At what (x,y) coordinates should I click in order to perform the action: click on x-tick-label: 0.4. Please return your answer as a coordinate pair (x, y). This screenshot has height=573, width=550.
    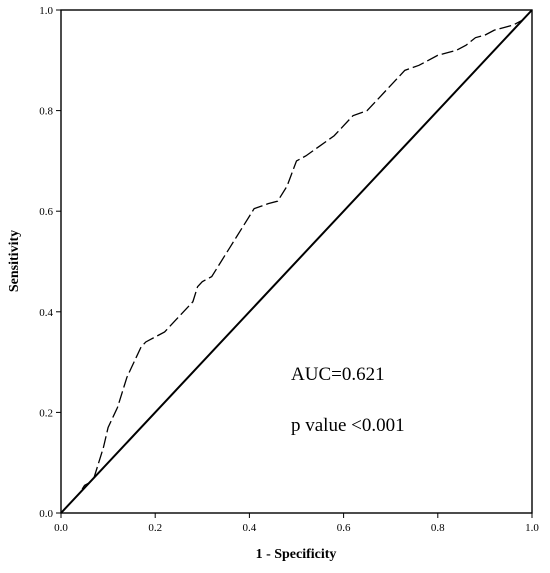
    Looking at the image, I should click on (250, 528).